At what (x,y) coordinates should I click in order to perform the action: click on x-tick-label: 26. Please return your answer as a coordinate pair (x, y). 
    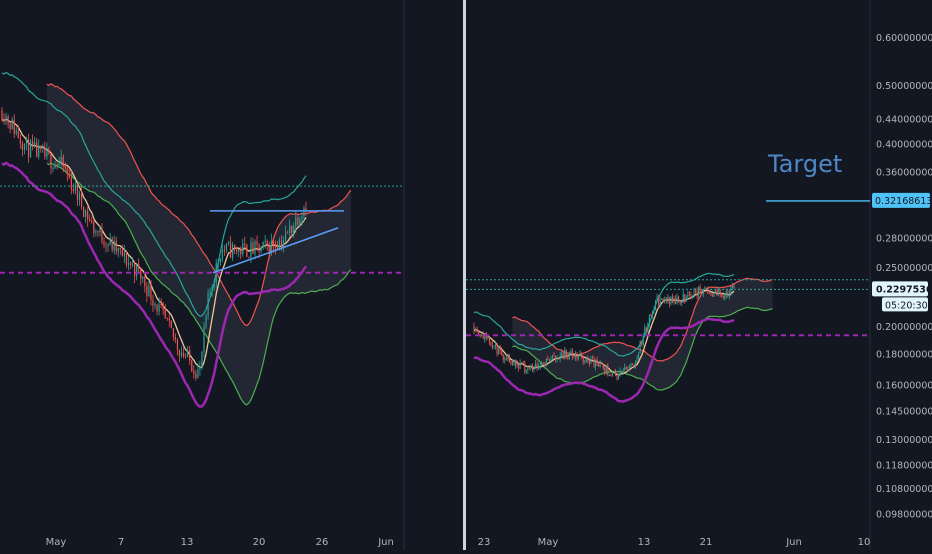
    Looking at the image, I should click on (322, 542).